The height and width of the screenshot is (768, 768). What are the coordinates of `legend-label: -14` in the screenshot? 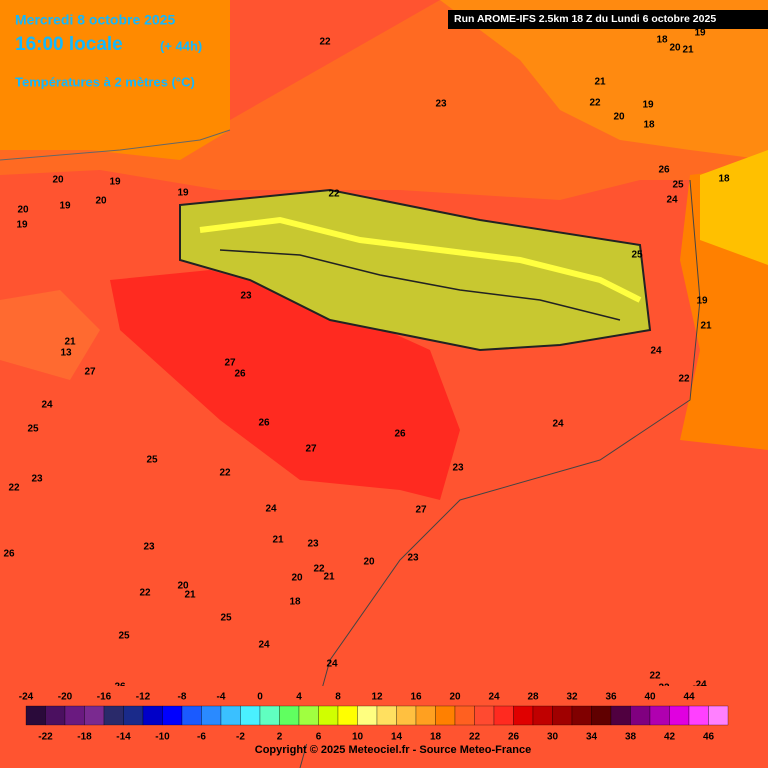 It's located at (123, 737).